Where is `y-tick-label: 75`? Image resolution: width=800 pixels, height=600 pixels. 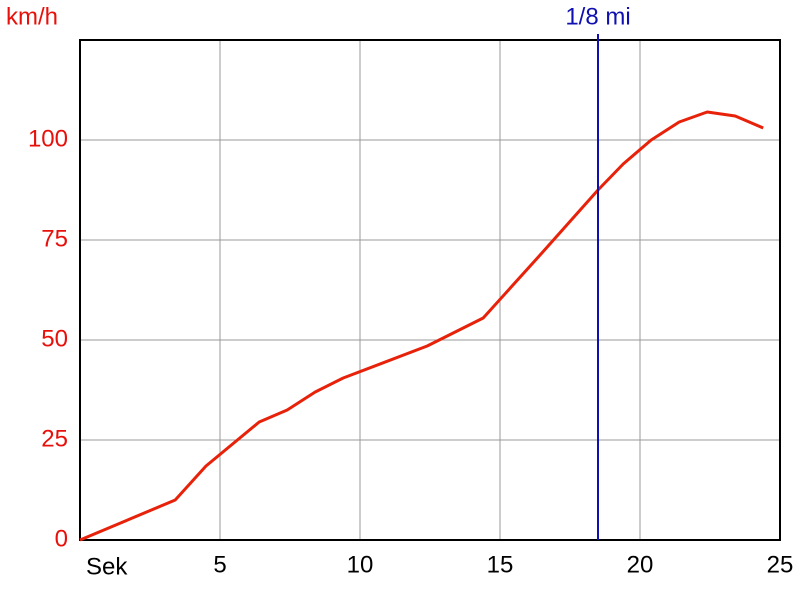 y-tick-label: 75 is located at coordinates (54, 238).